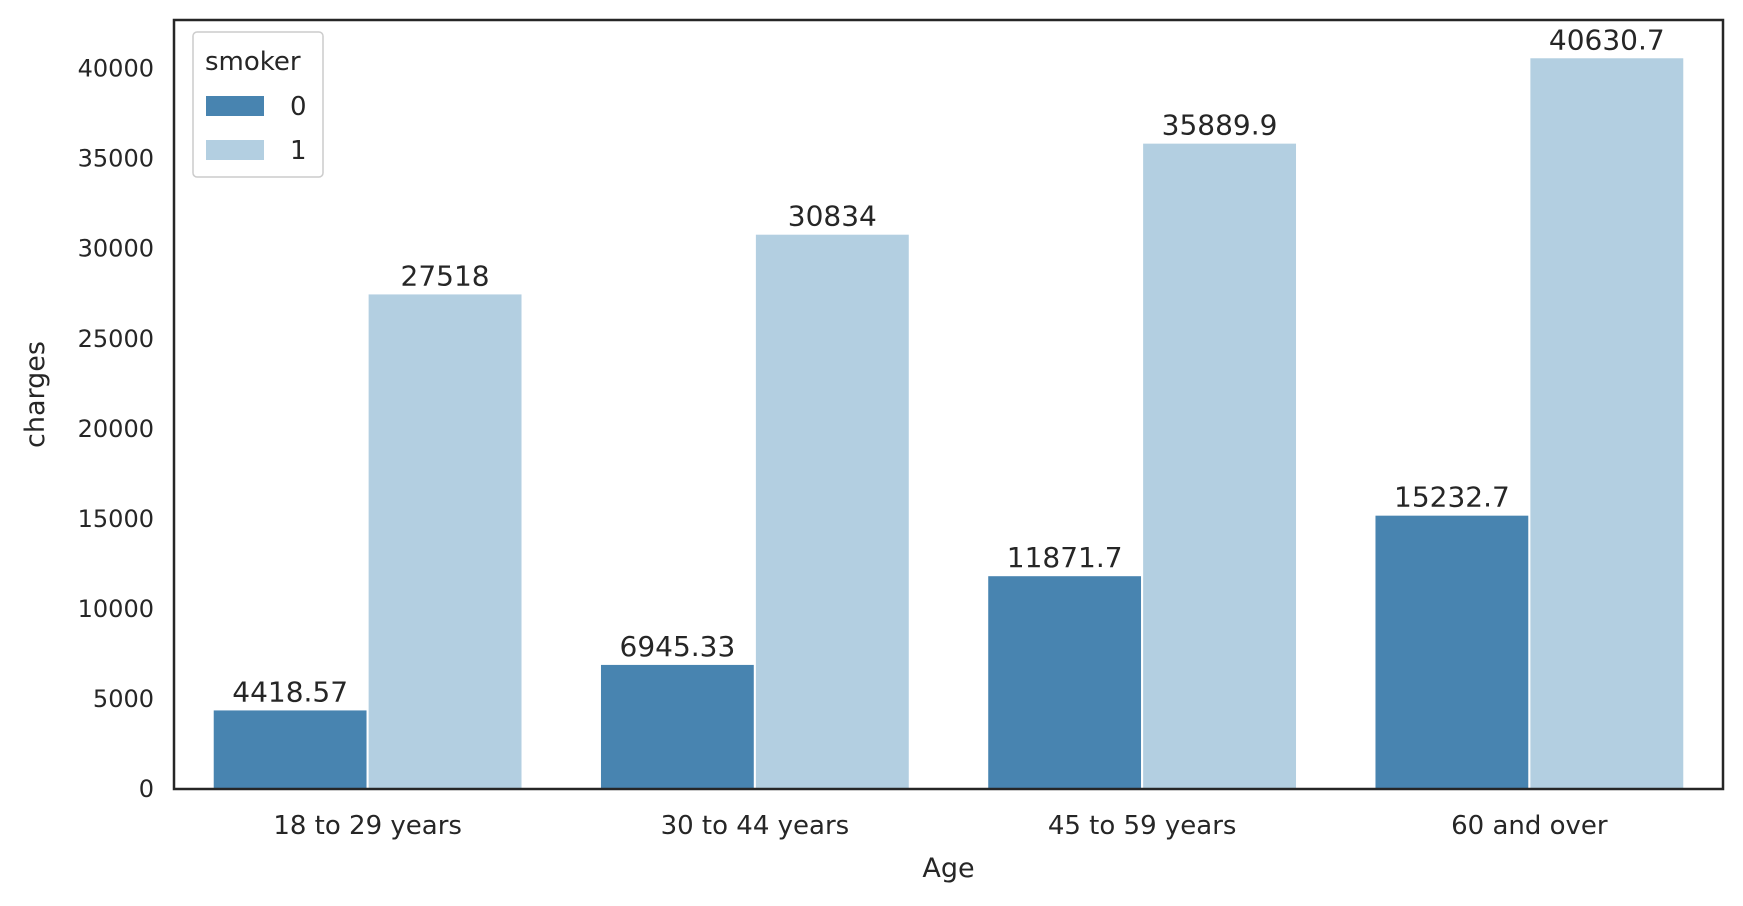 This screenshot has width=1743, height=906. I want to click on x-tick-label: 18 to 29 years, so click(367, 826).